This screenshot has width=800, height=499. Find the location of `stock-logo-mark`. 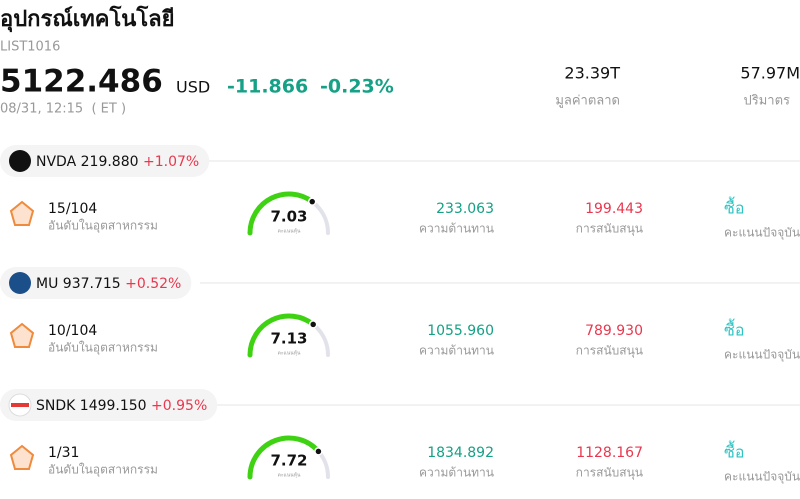

stock-logo-mark is located at coordinates (20, 405).